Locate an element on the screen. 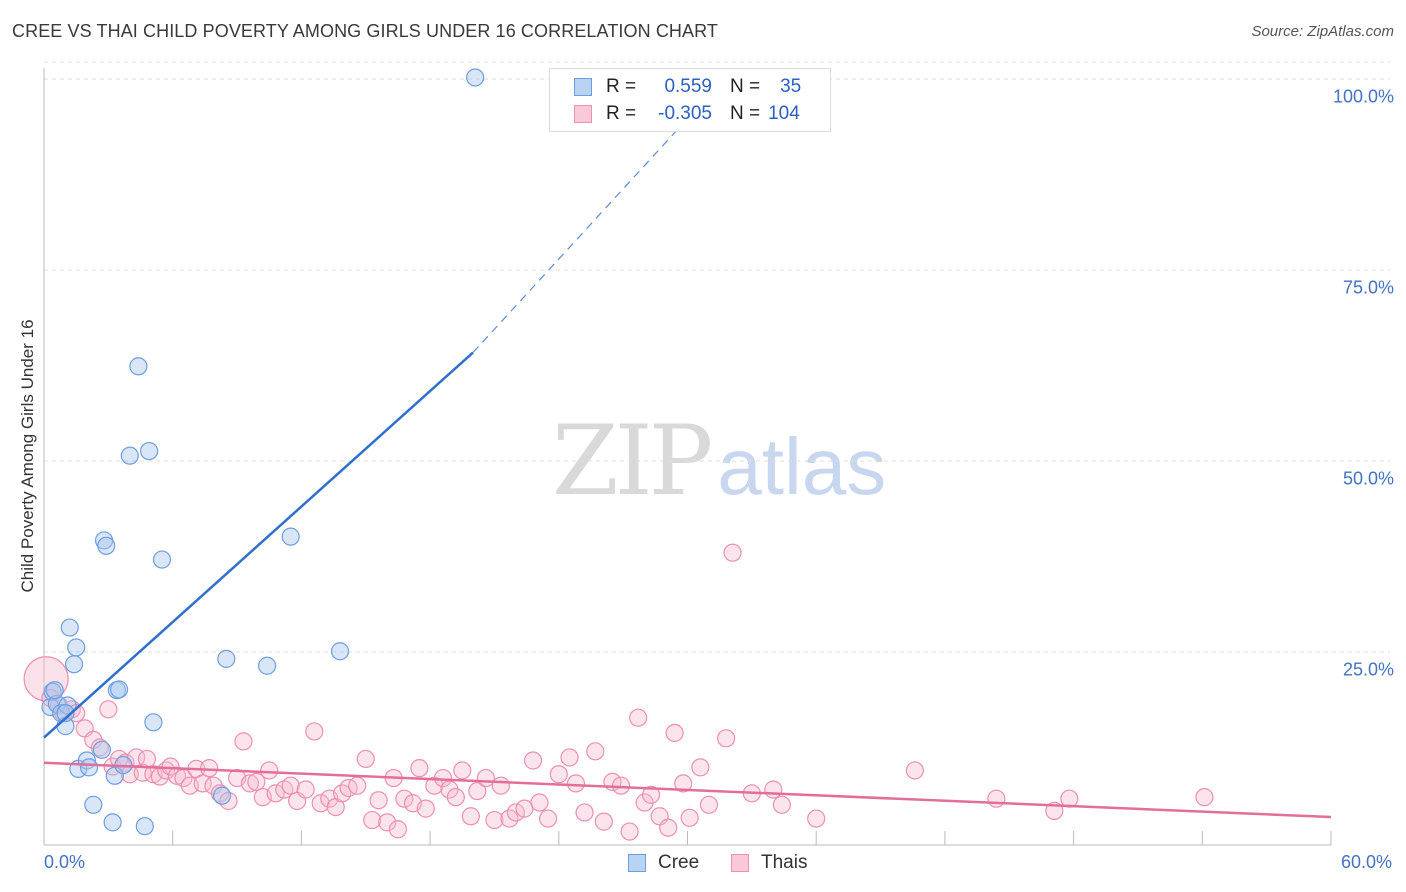  cree-legend-label: Cree is located at coordinates (679, 862).